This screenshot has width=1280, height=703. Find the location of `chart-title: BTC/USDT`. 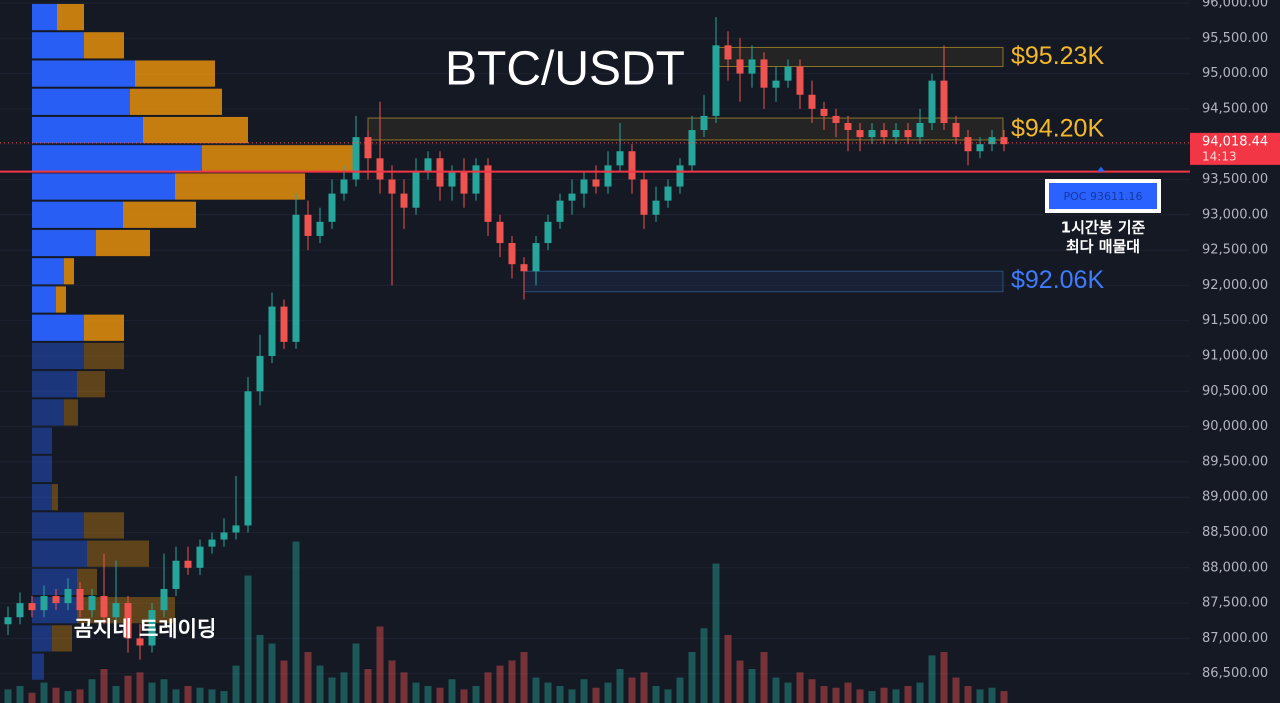

chart-title: BTC/USDT is located at coordinates (565, 69).